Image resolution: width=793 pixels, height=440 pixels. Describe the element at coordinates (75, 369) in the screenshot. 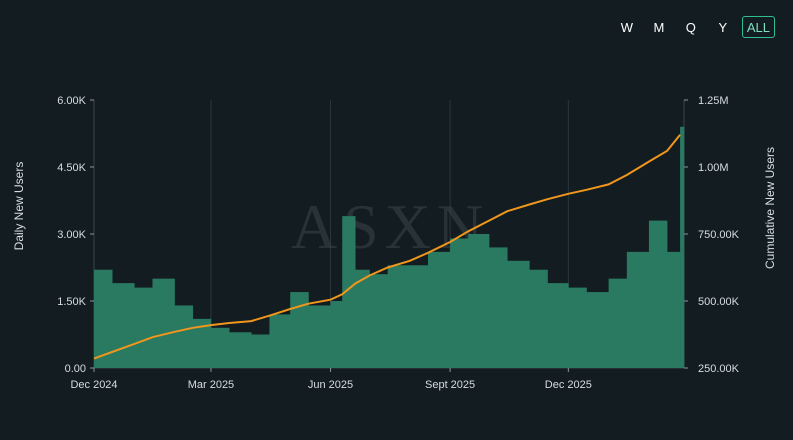

I see `y-left-tick-label: 0.00` at that location.